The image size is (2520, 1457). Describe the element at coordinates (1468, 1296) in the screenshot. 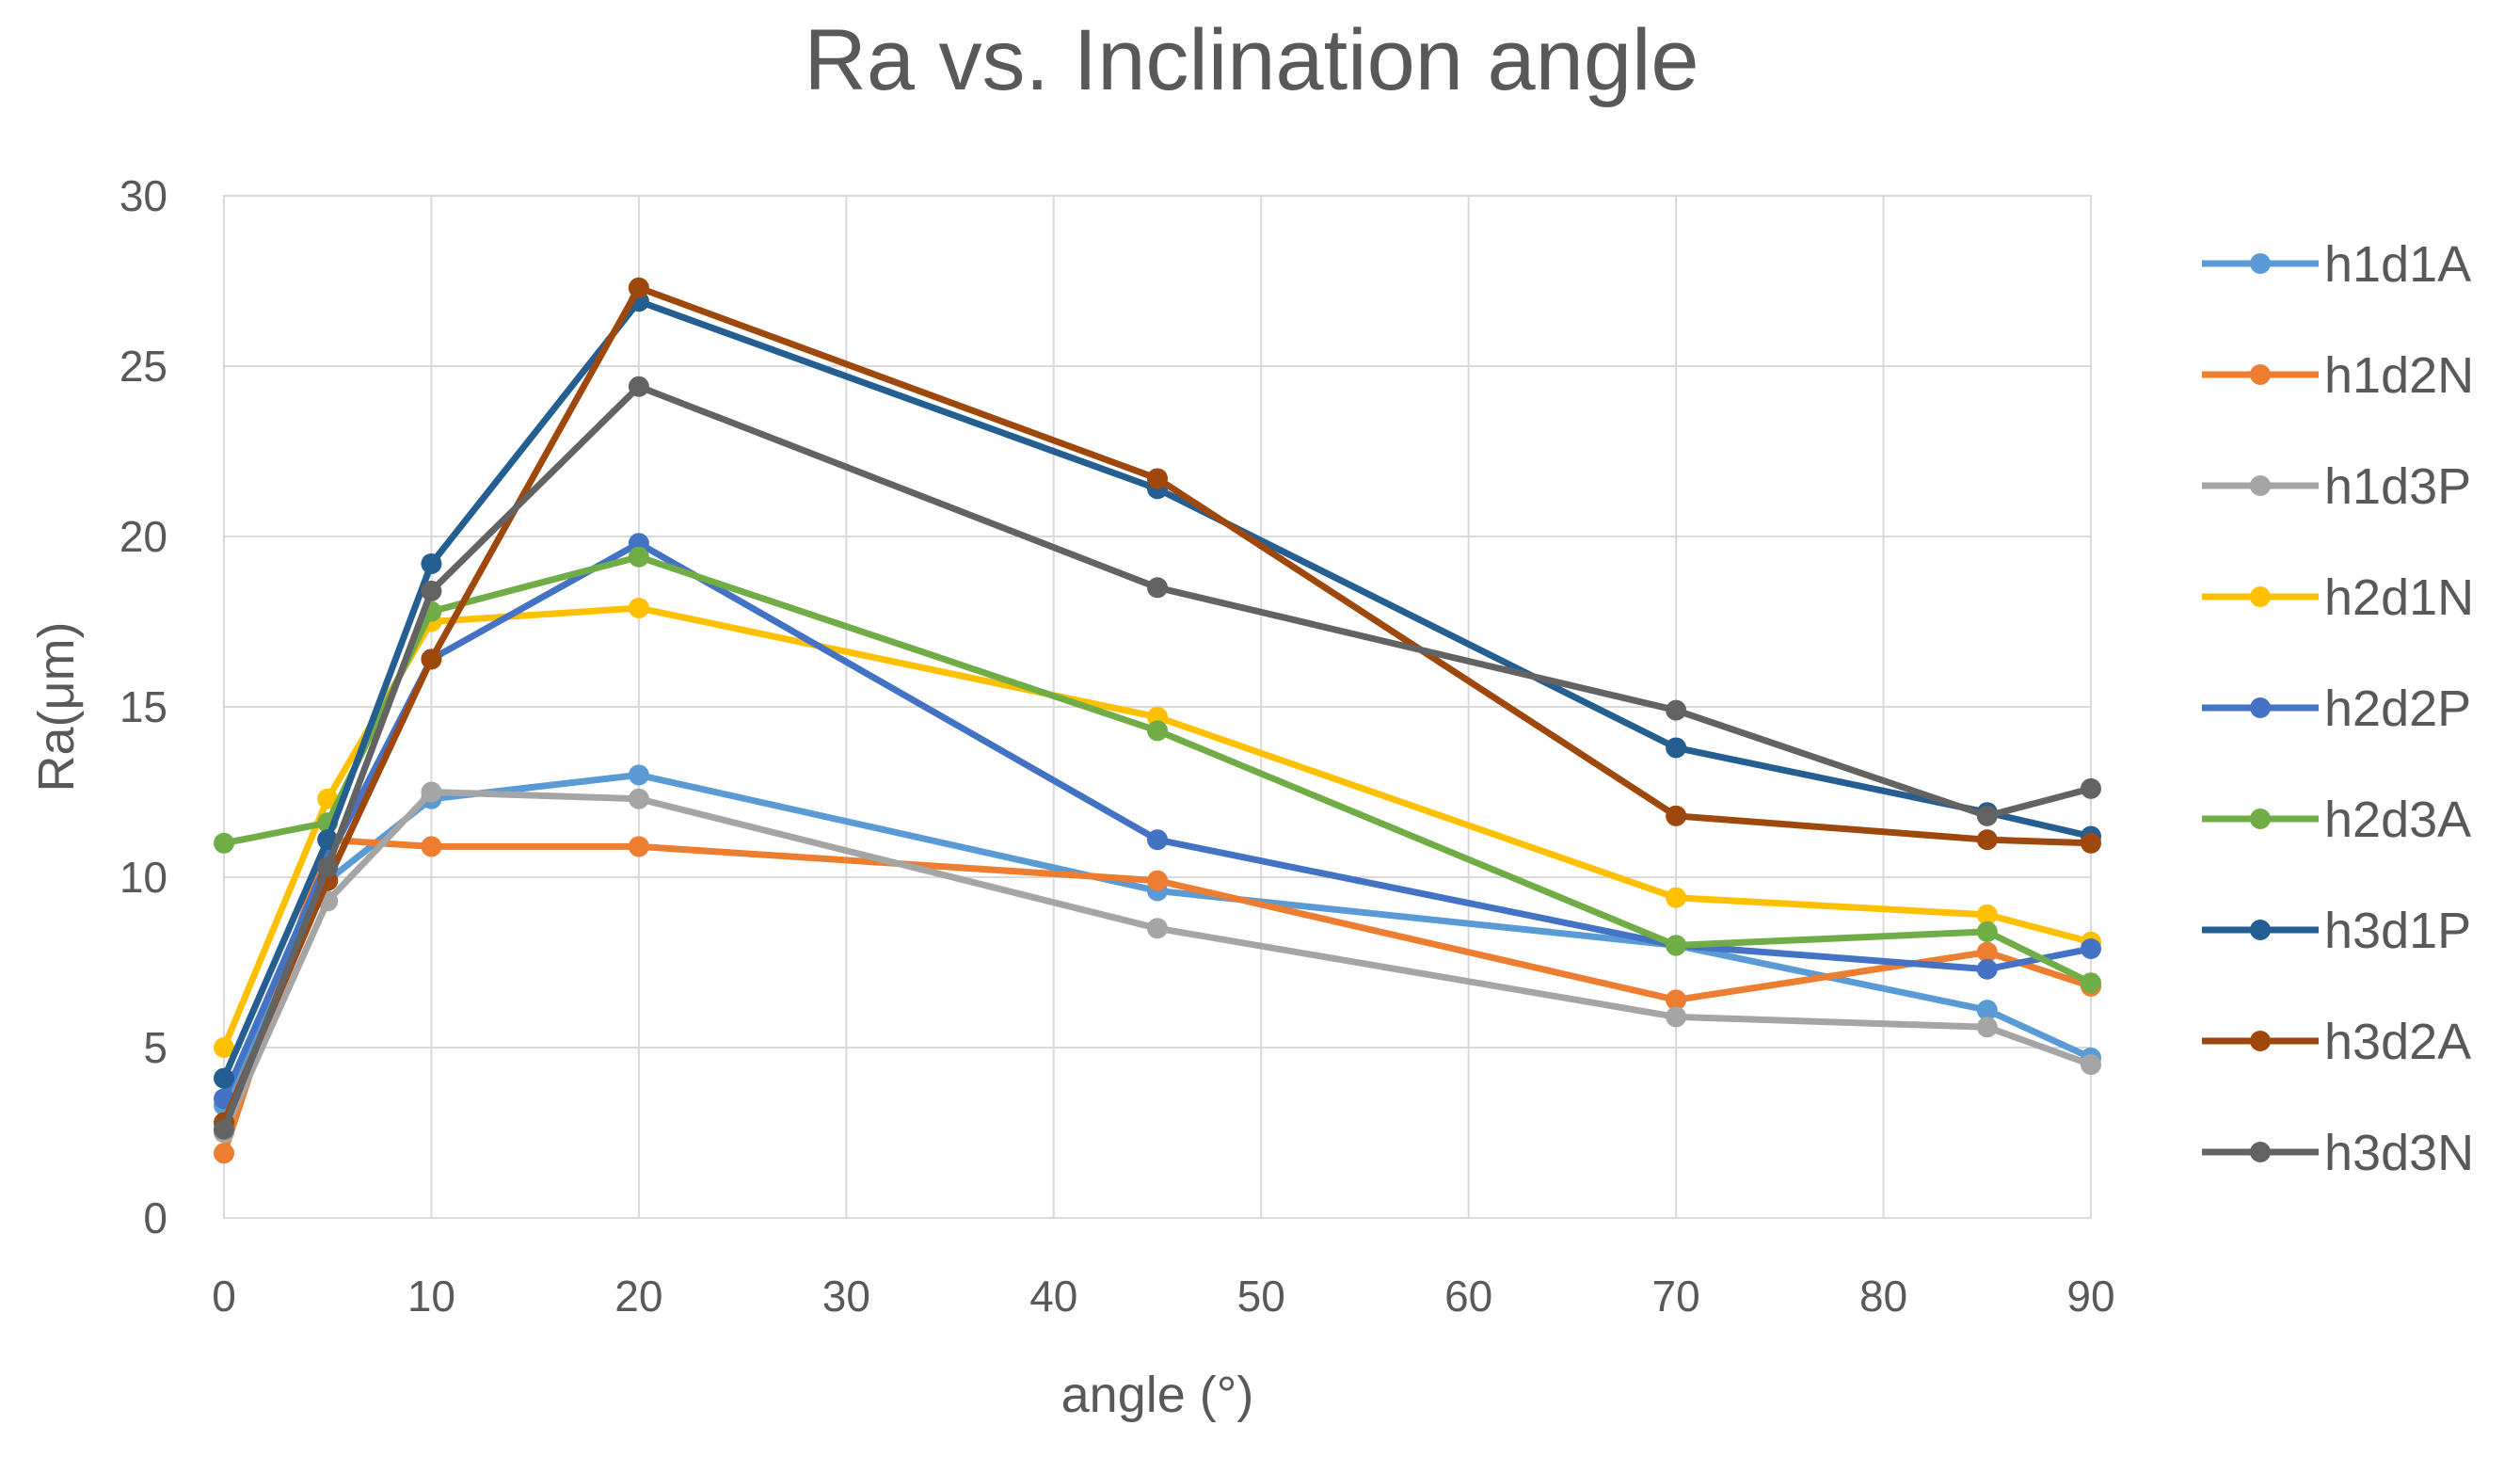

I see `x-tick-label: 60` at that location.